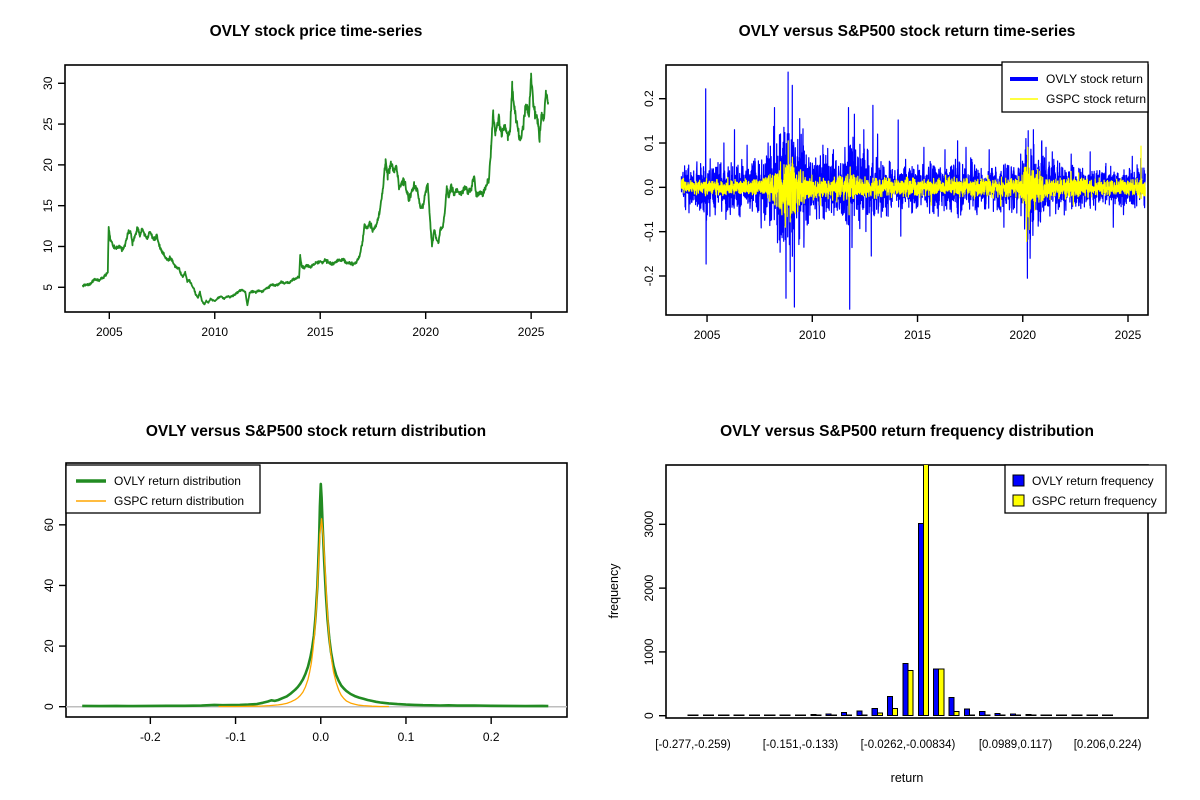  What do you see at coordinates (693, 745) in the screenshot?
I see `svg-text: [-0.277,-0.259)` at bounding box center [693, 745].